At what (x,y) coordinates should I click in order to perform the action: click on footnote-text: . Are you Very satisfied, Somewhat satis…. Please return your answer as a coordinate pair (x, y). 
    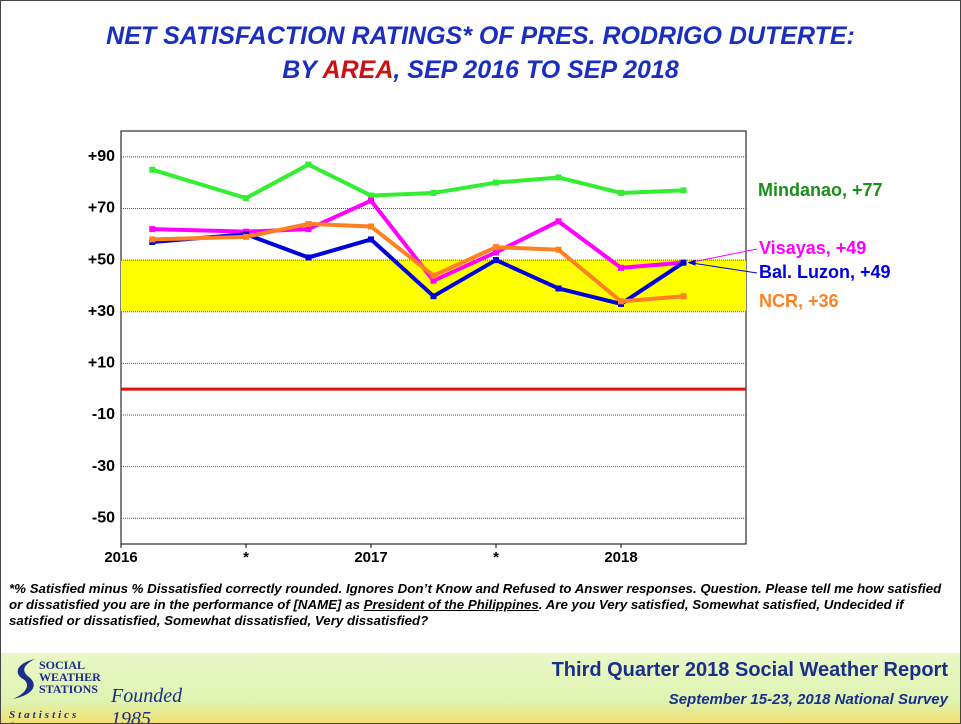
    Looking at the image, I should click on (456, 612).